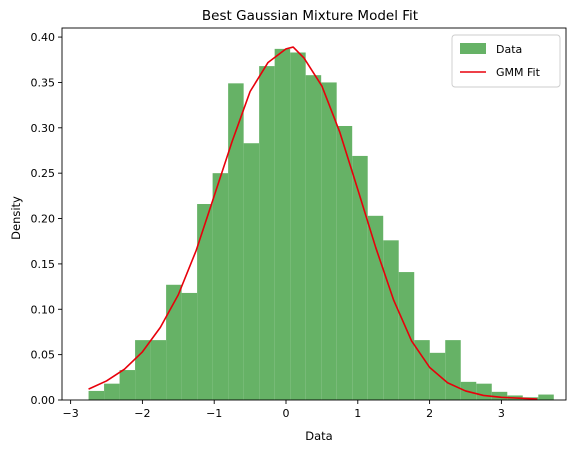 The height and width of the screenshot is (453, 576). What do you see at coordinates (16, 218) in the screenshot?
I see `y-axis-label: Density` at bounding box center [16, 218].